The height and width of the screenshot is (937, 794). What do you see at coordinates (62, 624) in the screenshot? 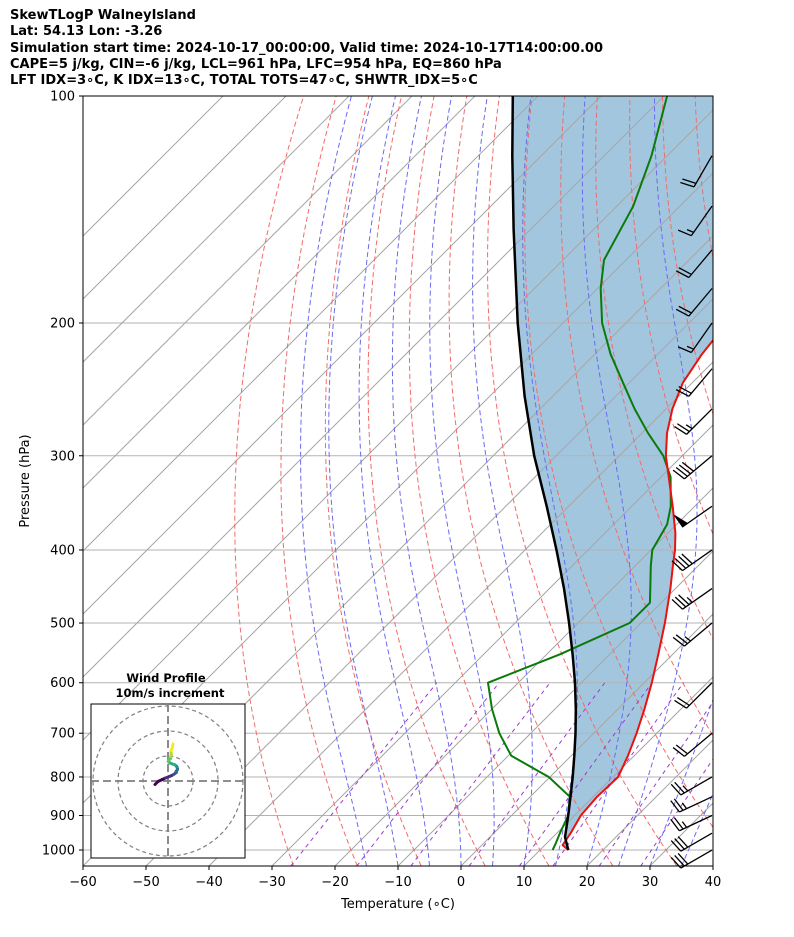
I see `y-tick-label: 500` at bounding box center [62, 624].